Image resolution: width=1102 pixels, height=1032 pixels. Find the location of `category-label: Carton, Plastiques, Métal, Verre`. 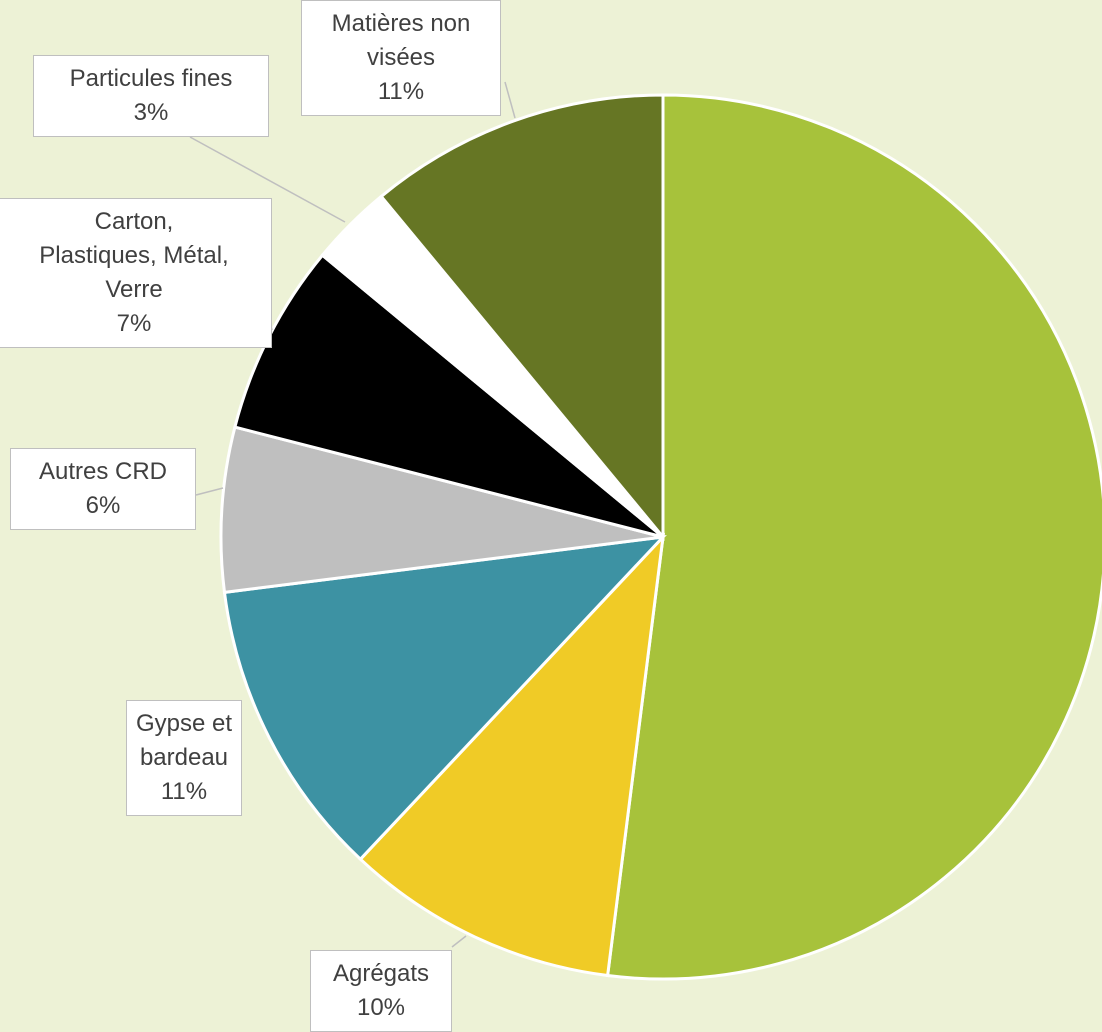

category-label: Carton, Plastiques, Métal, Verre is located at coordinates (134, 255).